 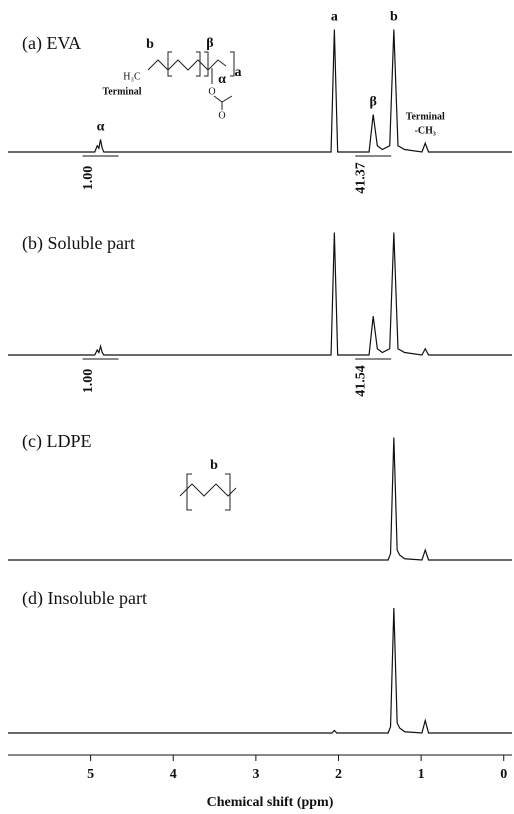 What do you see at coordinates (209, 43) in the screenshot?
I see `structure-label: β` at bounding box center [209, 43].